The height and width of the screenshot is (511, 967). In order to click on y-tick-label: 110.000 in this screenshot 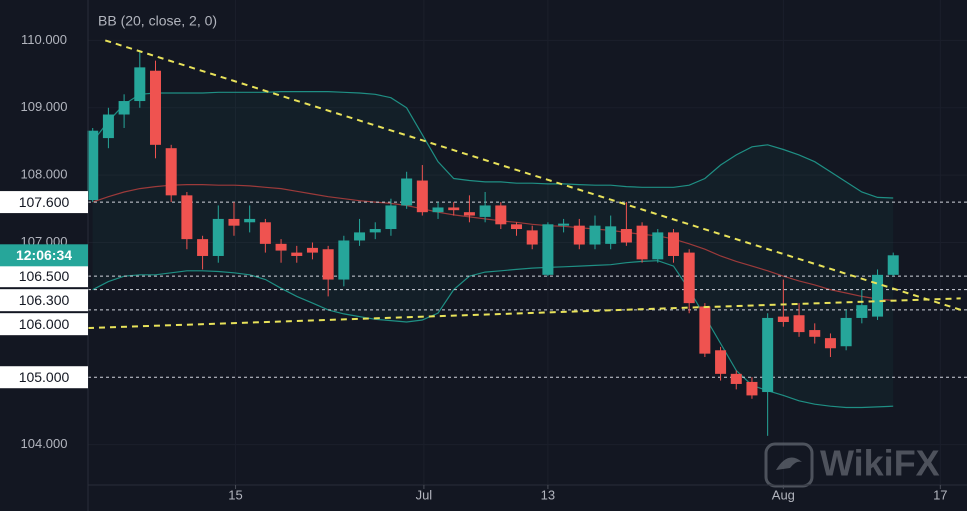, I will do `click(44, 39)`.